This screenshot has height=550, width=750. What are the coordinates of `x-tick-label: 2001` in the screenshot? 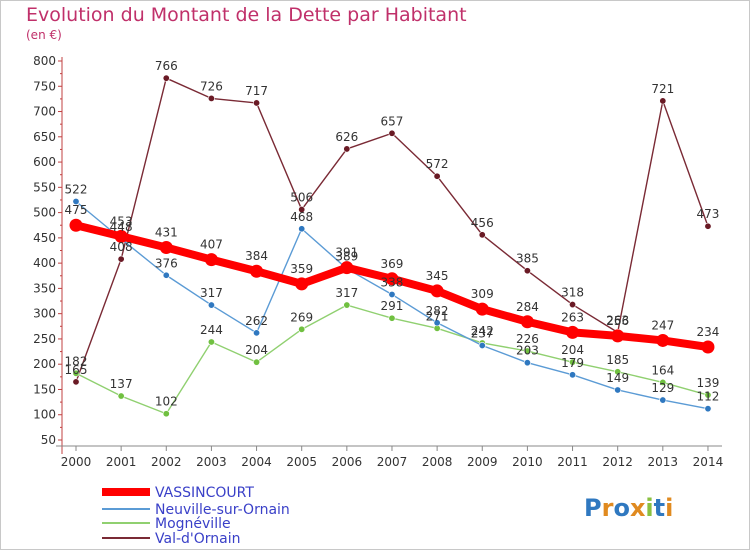 It's located at (121, 462).